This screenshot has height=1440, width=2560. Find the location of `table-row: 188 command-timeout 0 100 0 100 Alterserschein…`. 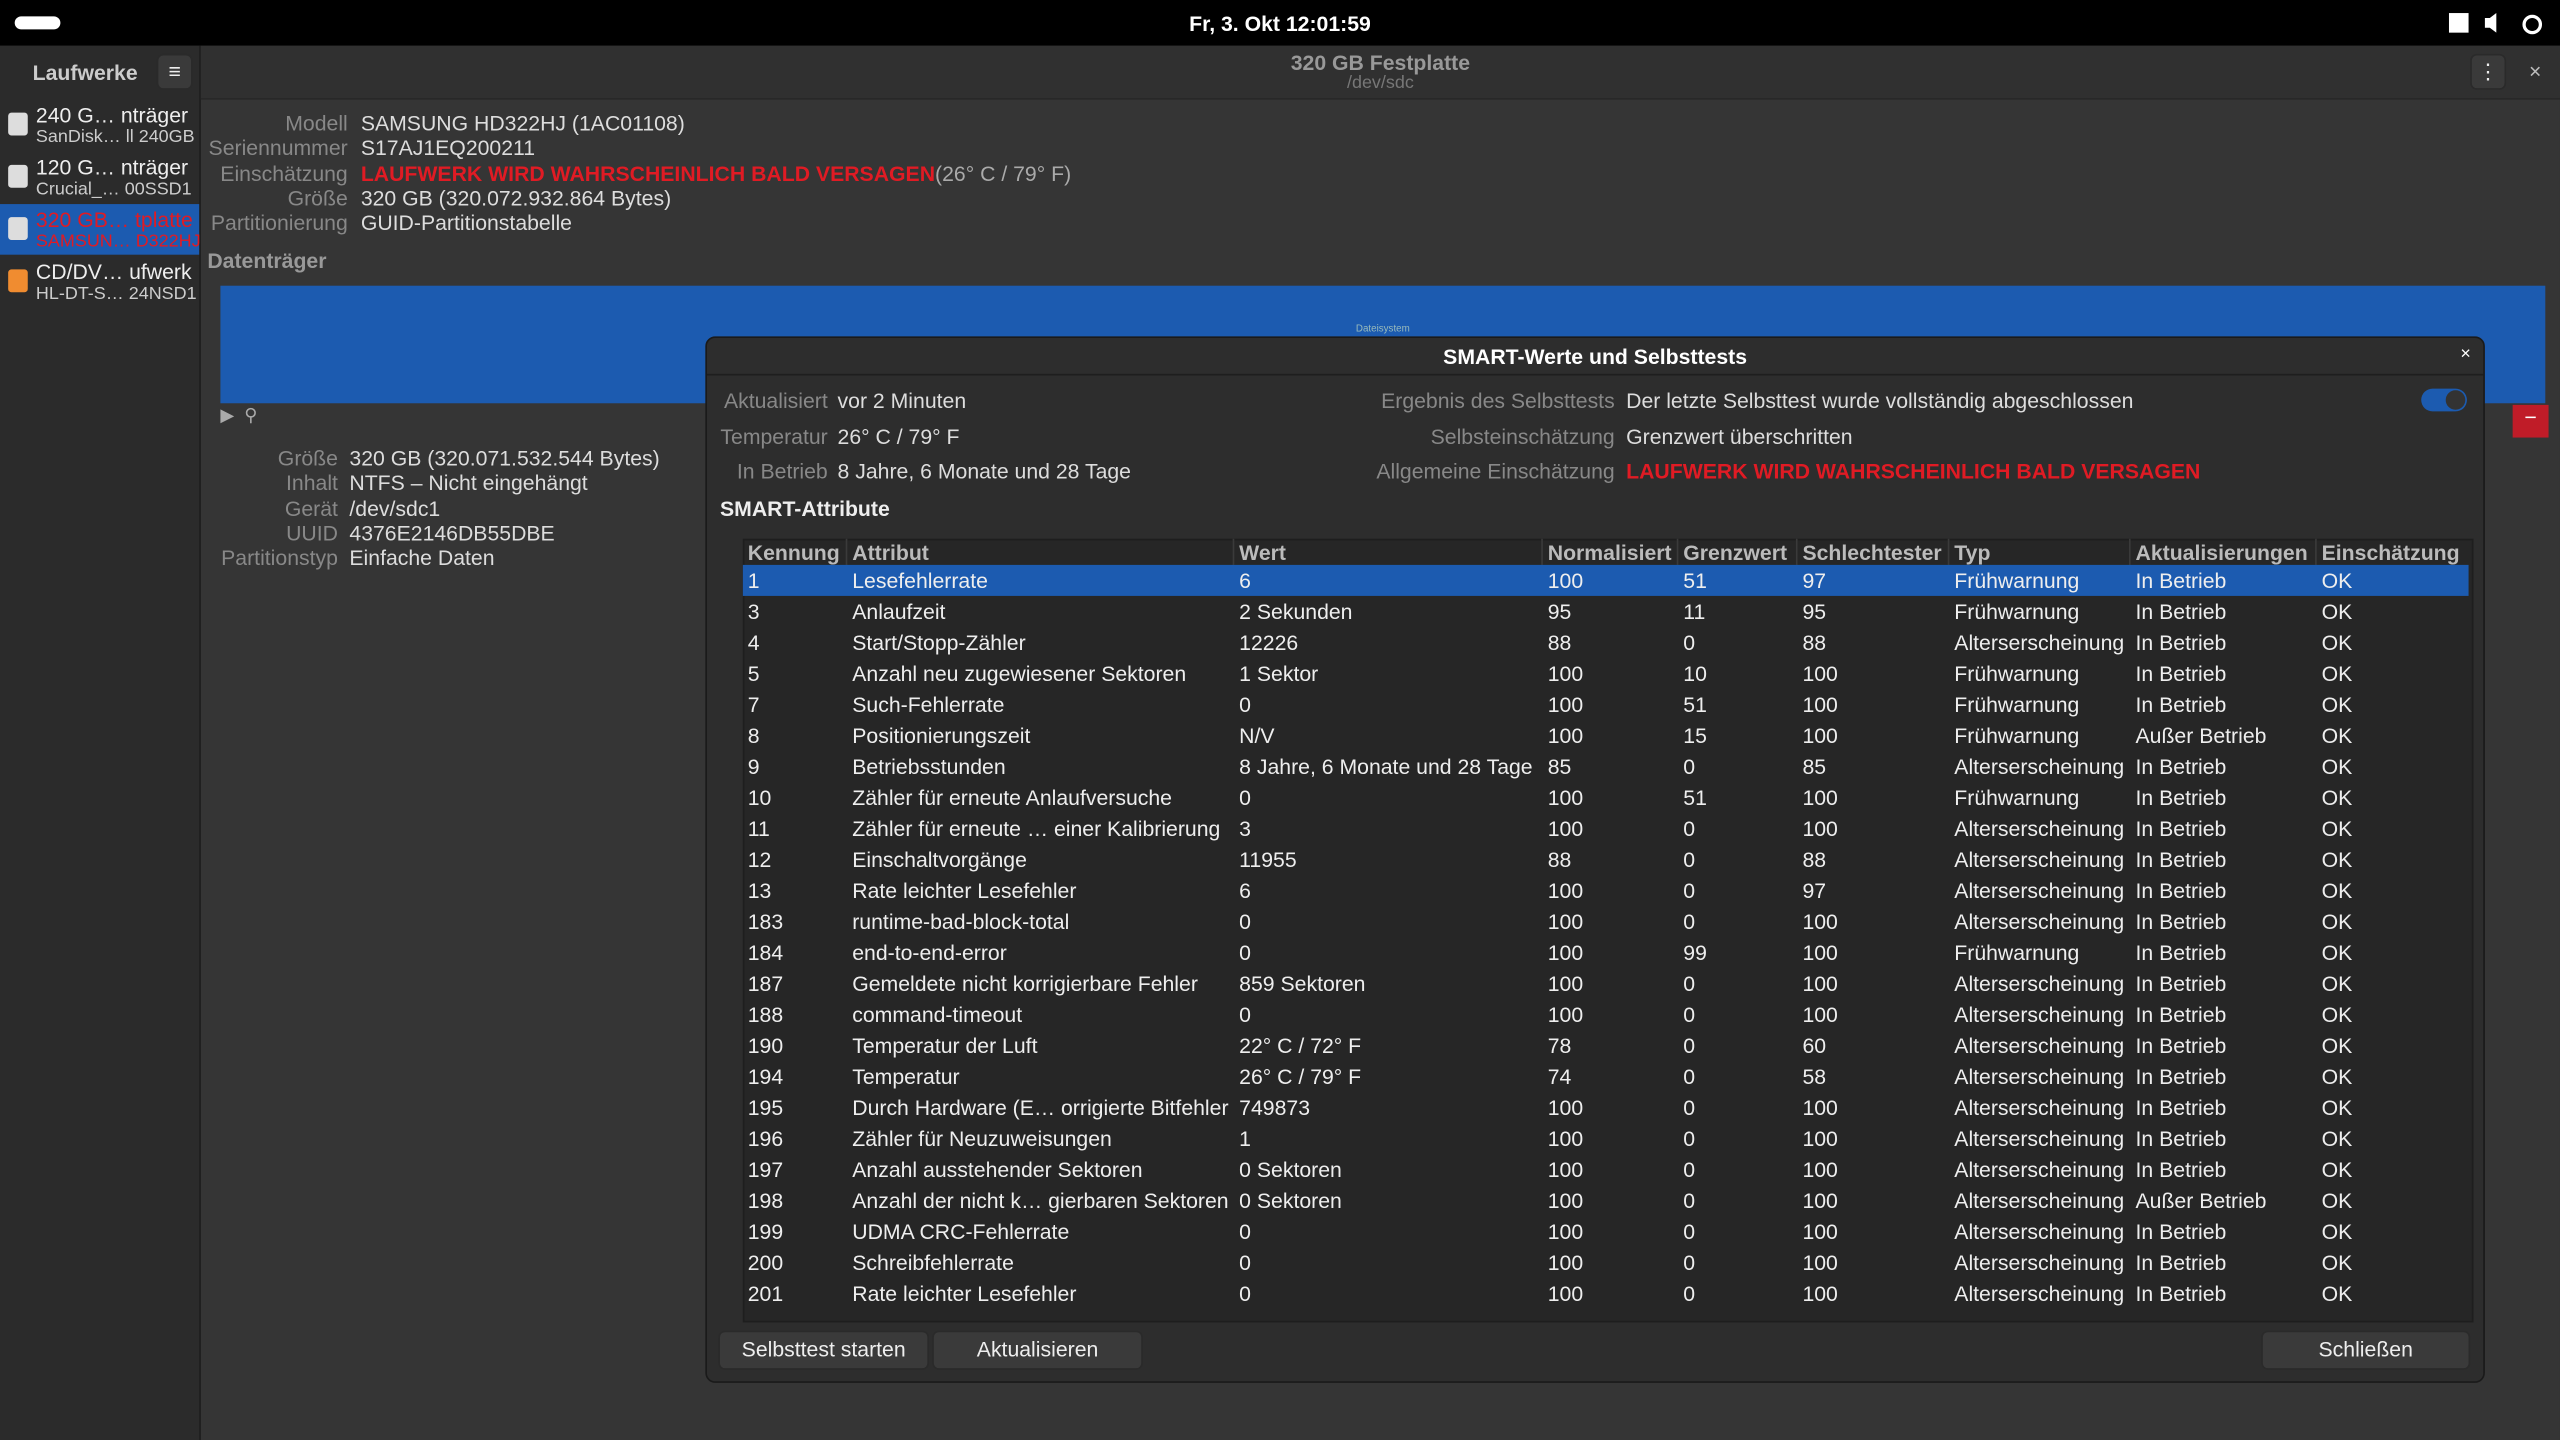

table-row: 188 command-timeout 0 100 0 100 Alterserschein… is located at coordinates (1606, 1014).